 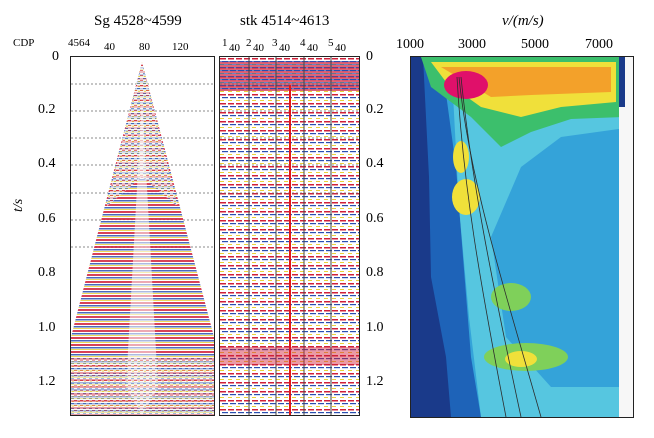 What do you see at coordinates (599, 44) in the screenshot?
I see `velocity-tick-7000: 7000` at bounding box center [599, 44].